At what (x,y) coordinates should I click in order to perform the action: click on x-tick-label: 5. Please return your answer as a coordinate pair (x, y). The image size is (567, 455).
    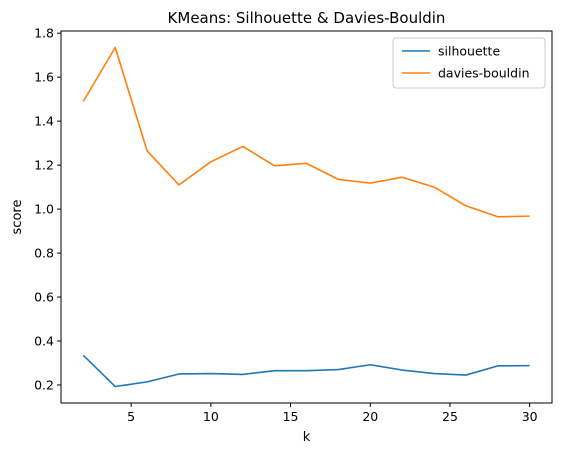
    Looking at the image, I should click on (131, 416).